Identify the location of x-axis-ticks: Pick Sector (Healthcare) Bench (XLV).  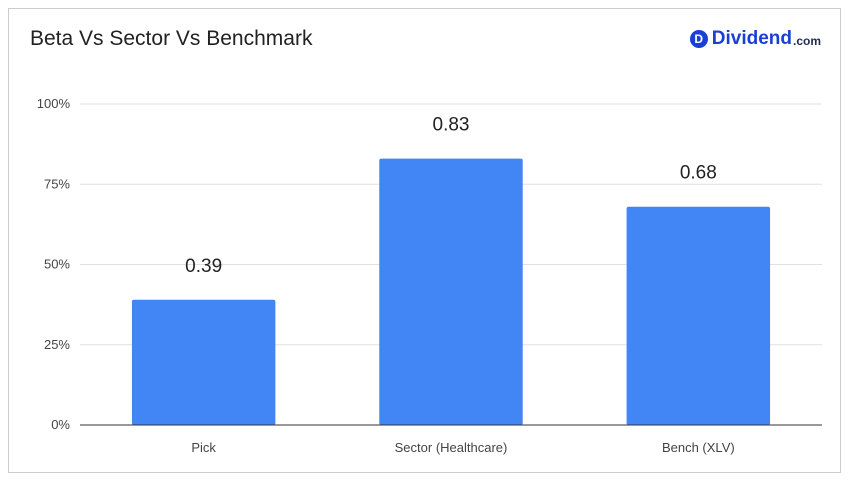
(462, 447).